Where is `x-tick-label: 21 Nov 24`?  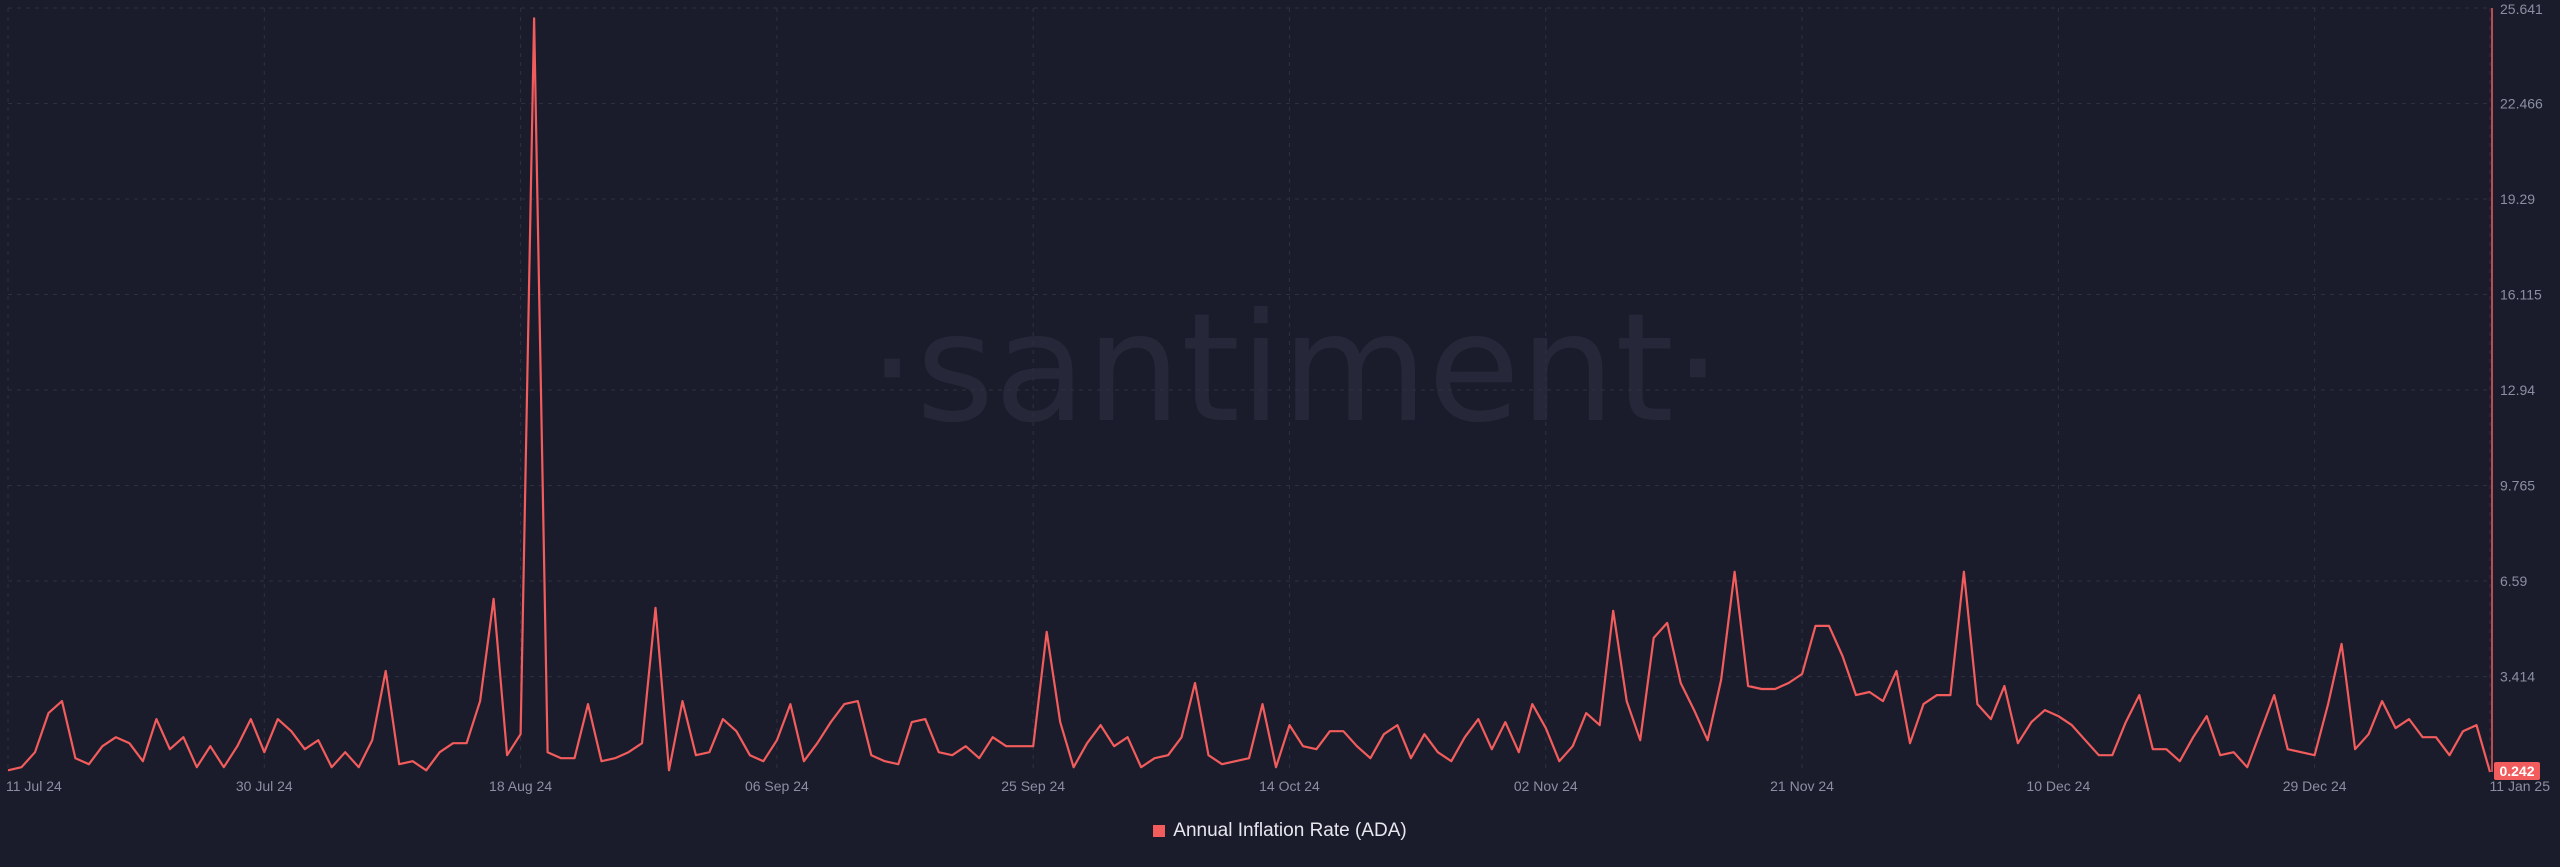 x-tick-label: 21 Nov 24 is located at coordinates (1802, 786).